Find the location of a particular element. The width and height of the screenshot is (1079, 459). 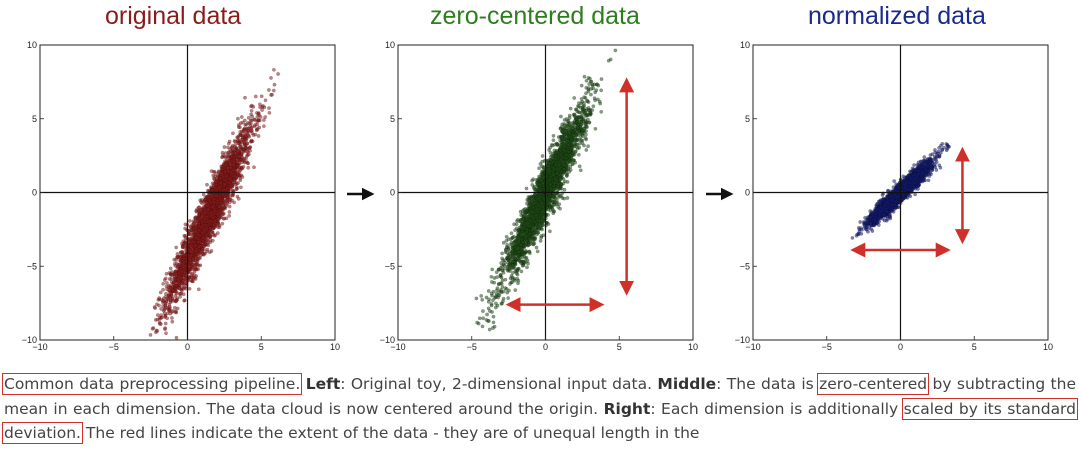

x-tick-label: −5 is located at coordinates (114, 347).